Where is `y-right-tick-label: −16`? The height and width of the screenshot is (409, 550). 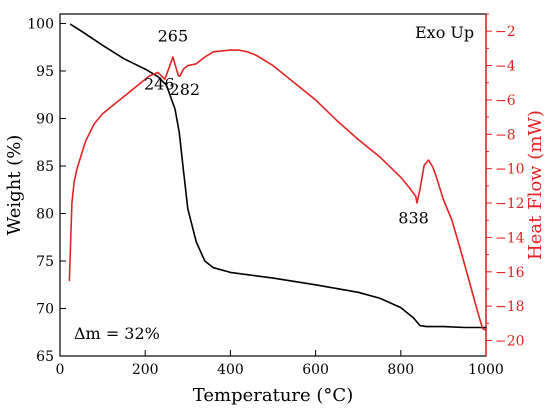 y-right-tick-label: −16 is located at coordinates (510, 273).